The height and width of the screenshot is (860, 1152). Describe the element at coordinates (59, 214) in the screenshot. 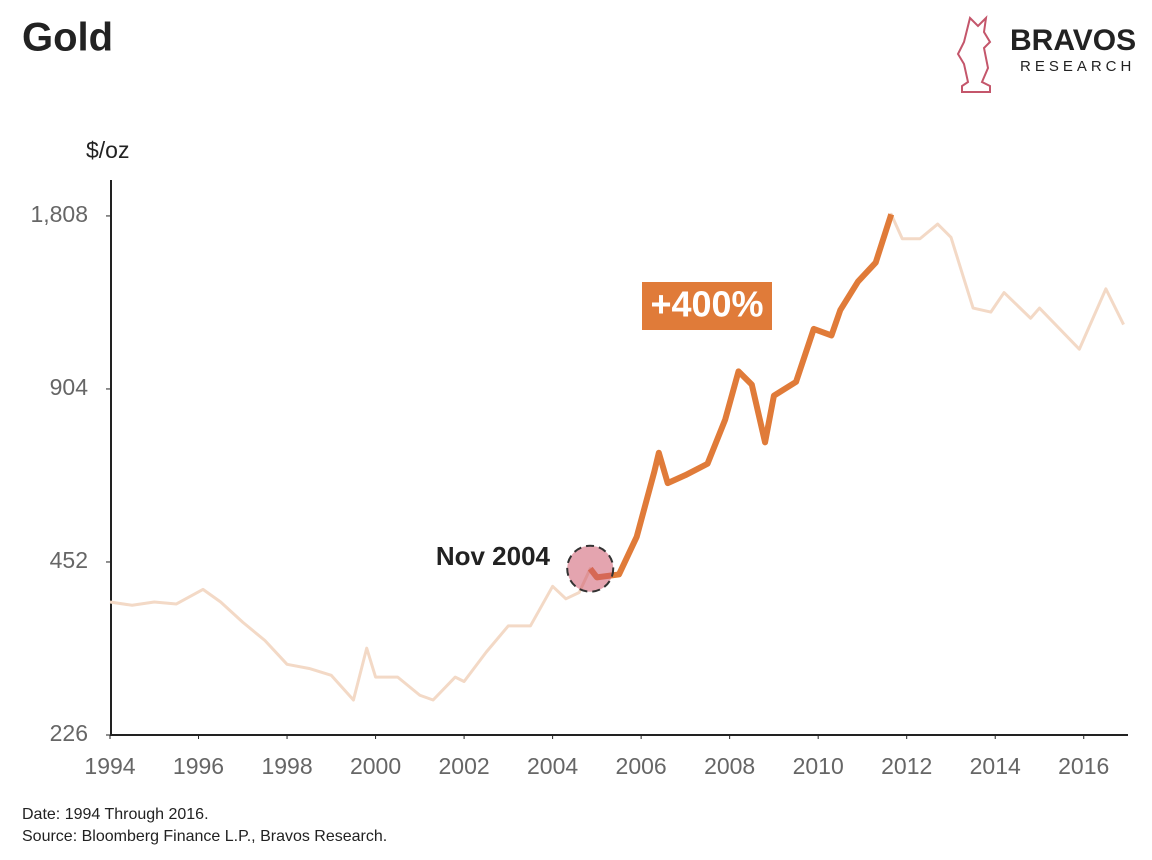

I see `y-tick-label: 1,808` at that location.